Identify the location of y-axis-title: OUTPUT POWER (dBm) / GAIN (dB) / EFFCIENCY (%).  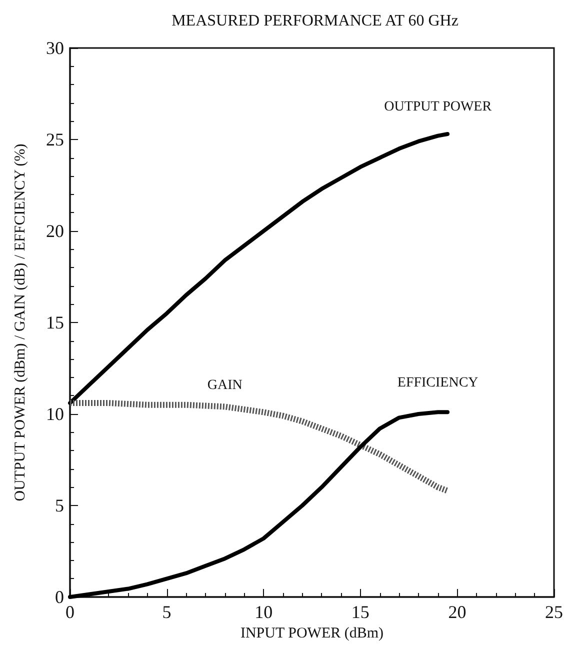
(20, 323).